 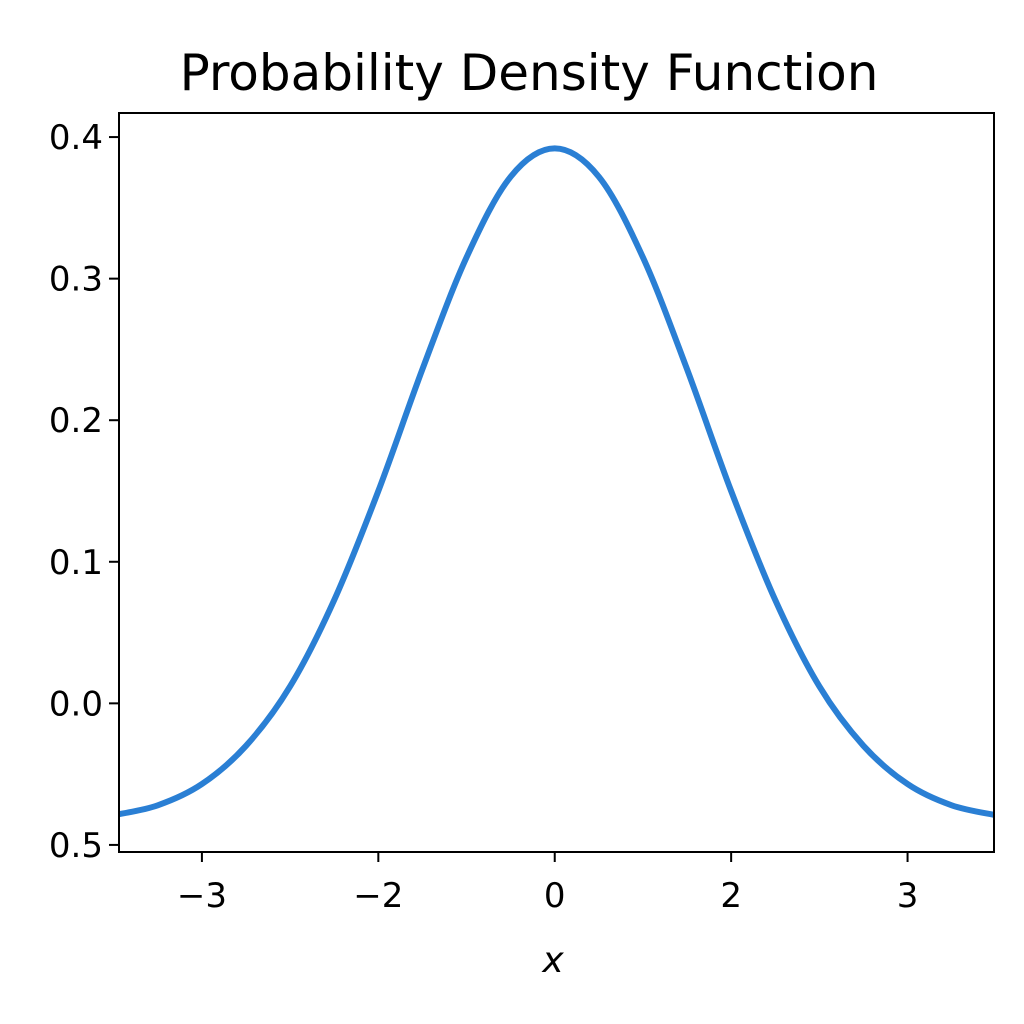 I want to click on y-tick-label: 0.0, so click(x=76, y=704).